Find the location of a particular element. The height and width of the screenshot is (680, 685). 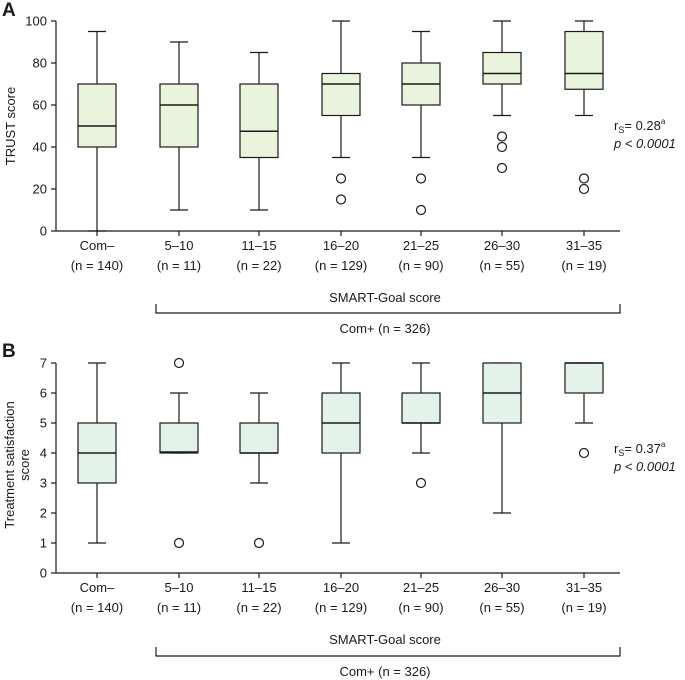

panel-a-category-n: (n = 140) is located at coordinates (97, 265).